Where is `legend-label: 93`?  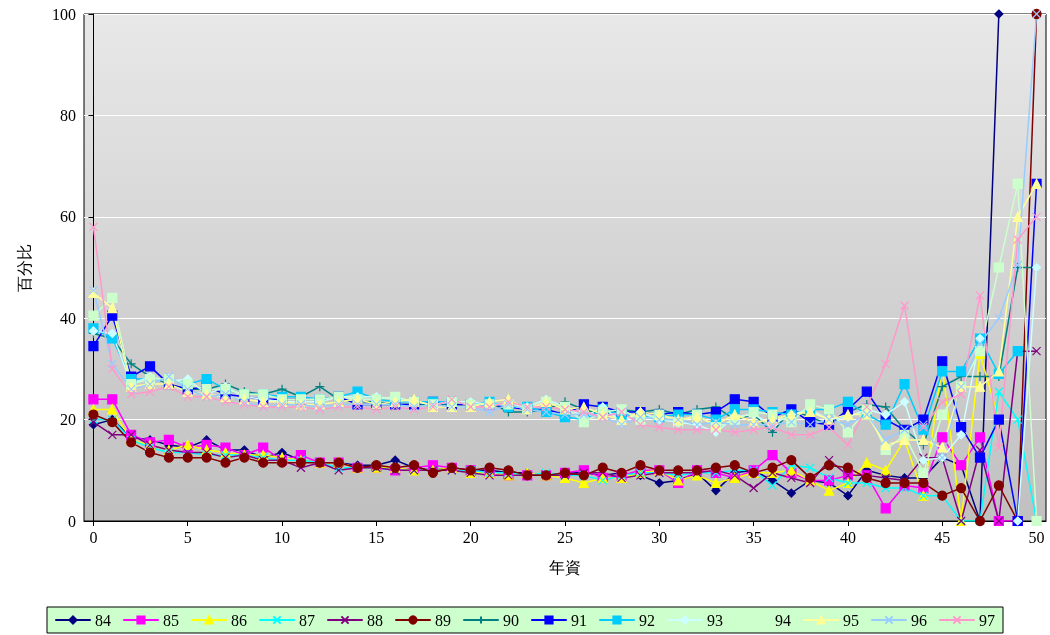 legend-label: 93 is located at coordinates (715, 620).